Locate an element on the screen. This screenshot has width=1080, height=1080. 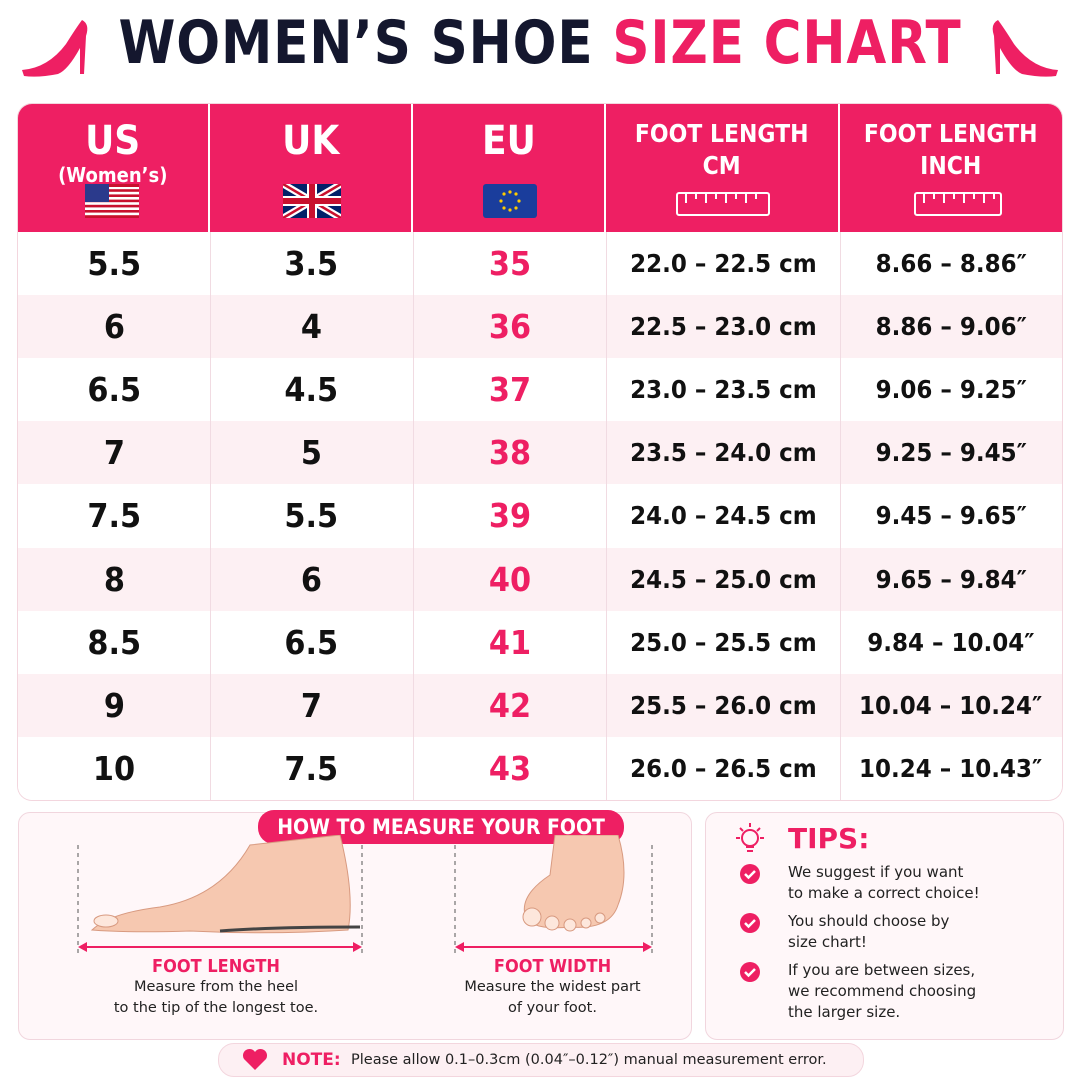
table-cell: 40 is located at coordinates (510, 579).